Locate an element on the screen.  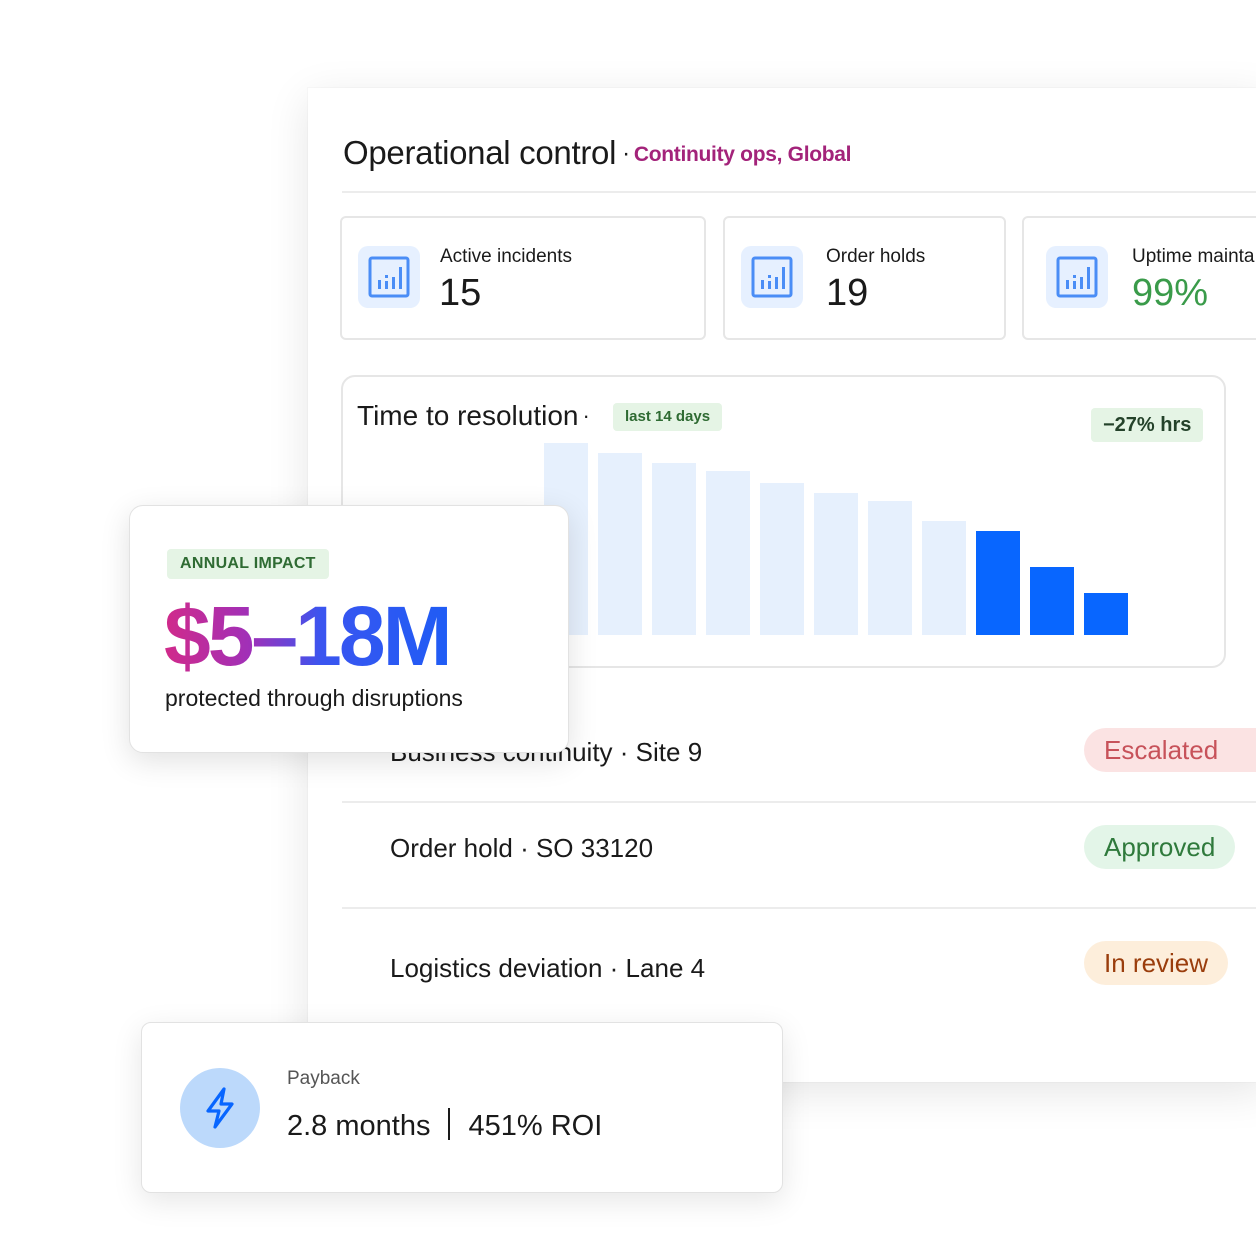
kpi-value: 19 is located at coordinates (847, 293).